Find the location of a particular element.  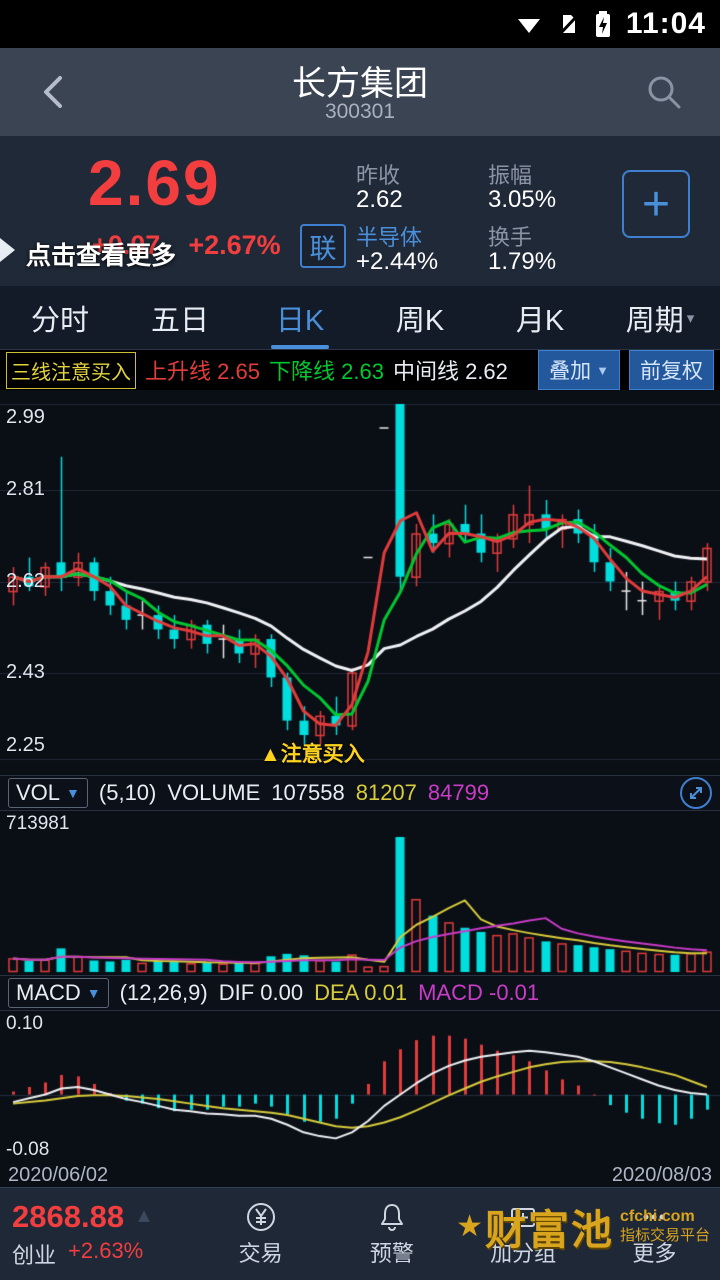

more-icon is located at coordinates (654, 1217).